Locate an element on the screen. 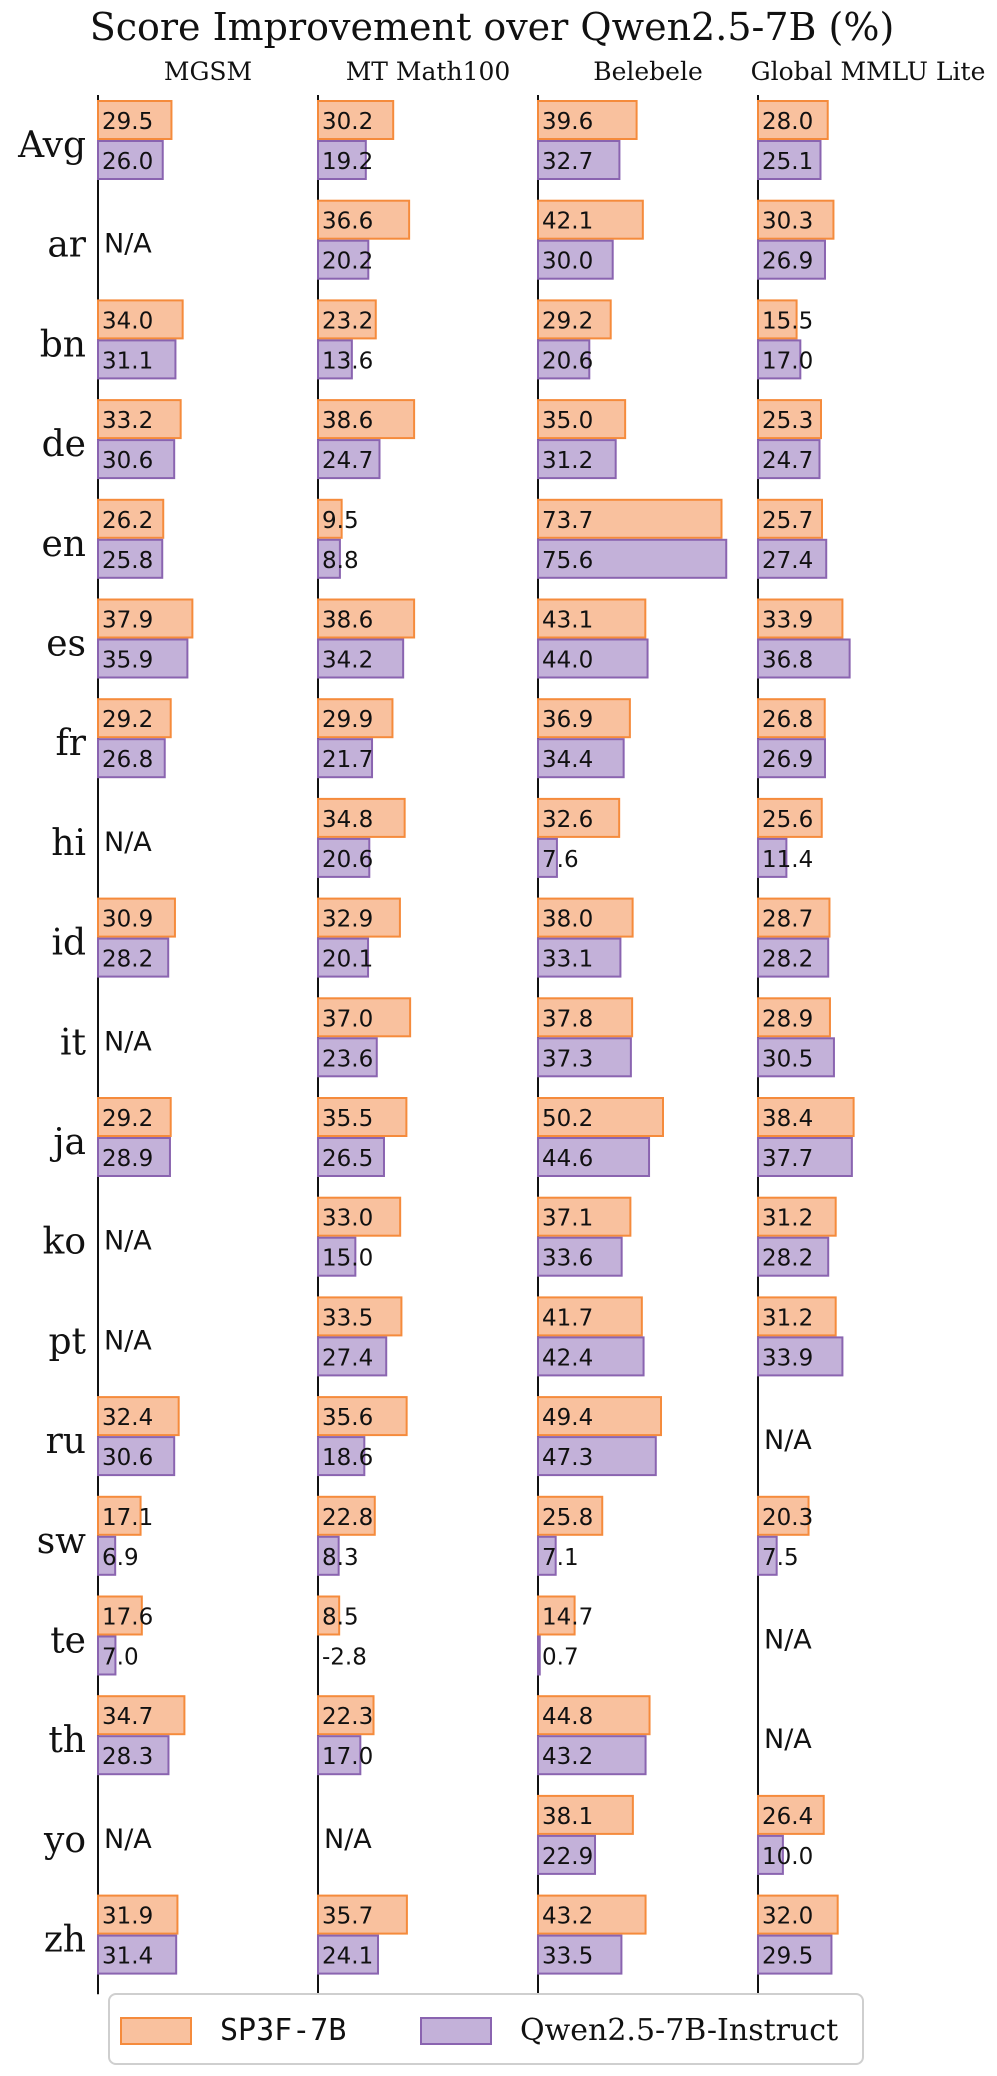  bar-sp3f-7b-zh is located at coordinates (592, 1914).